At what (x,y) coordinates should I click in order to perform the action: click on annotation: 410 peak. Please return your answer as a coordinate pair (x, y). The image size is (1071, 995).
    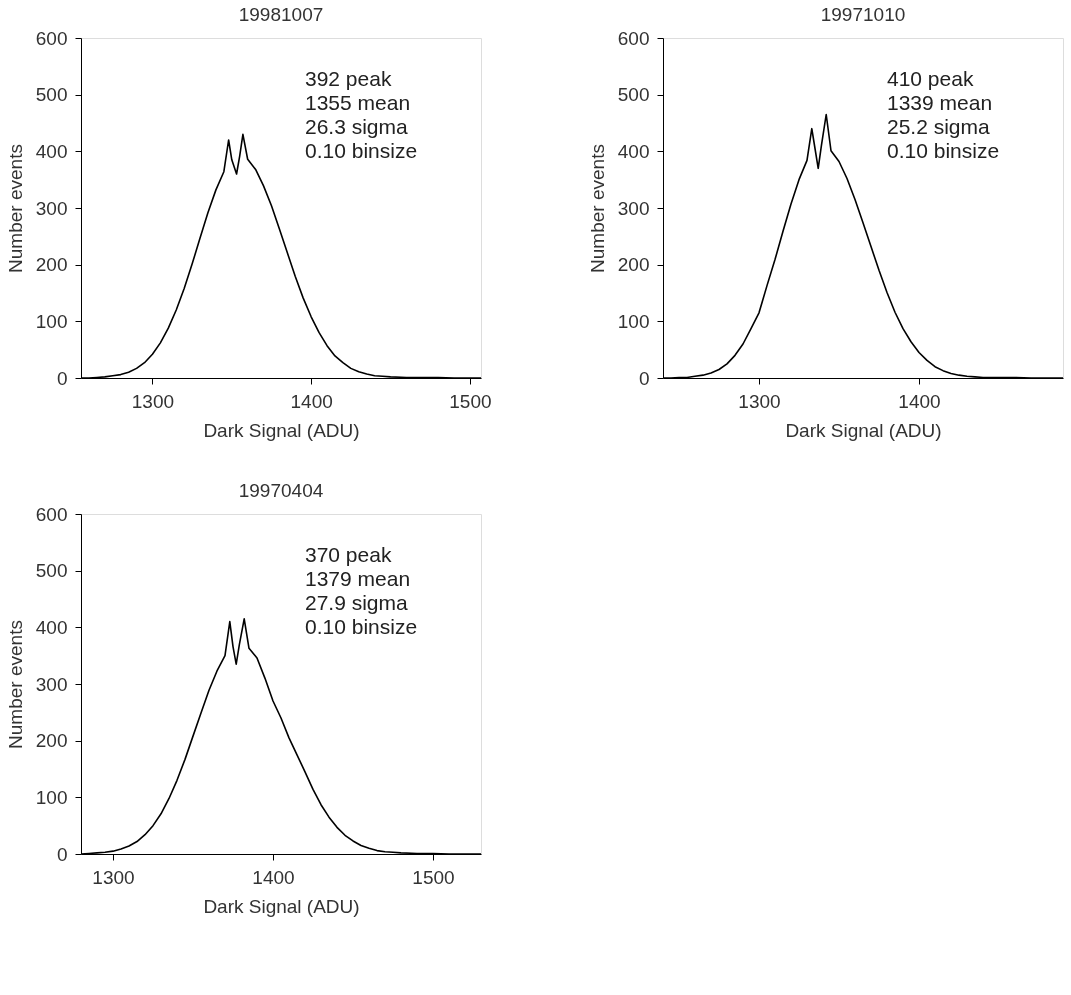
    Looking at the image, I should click on (930, 78).